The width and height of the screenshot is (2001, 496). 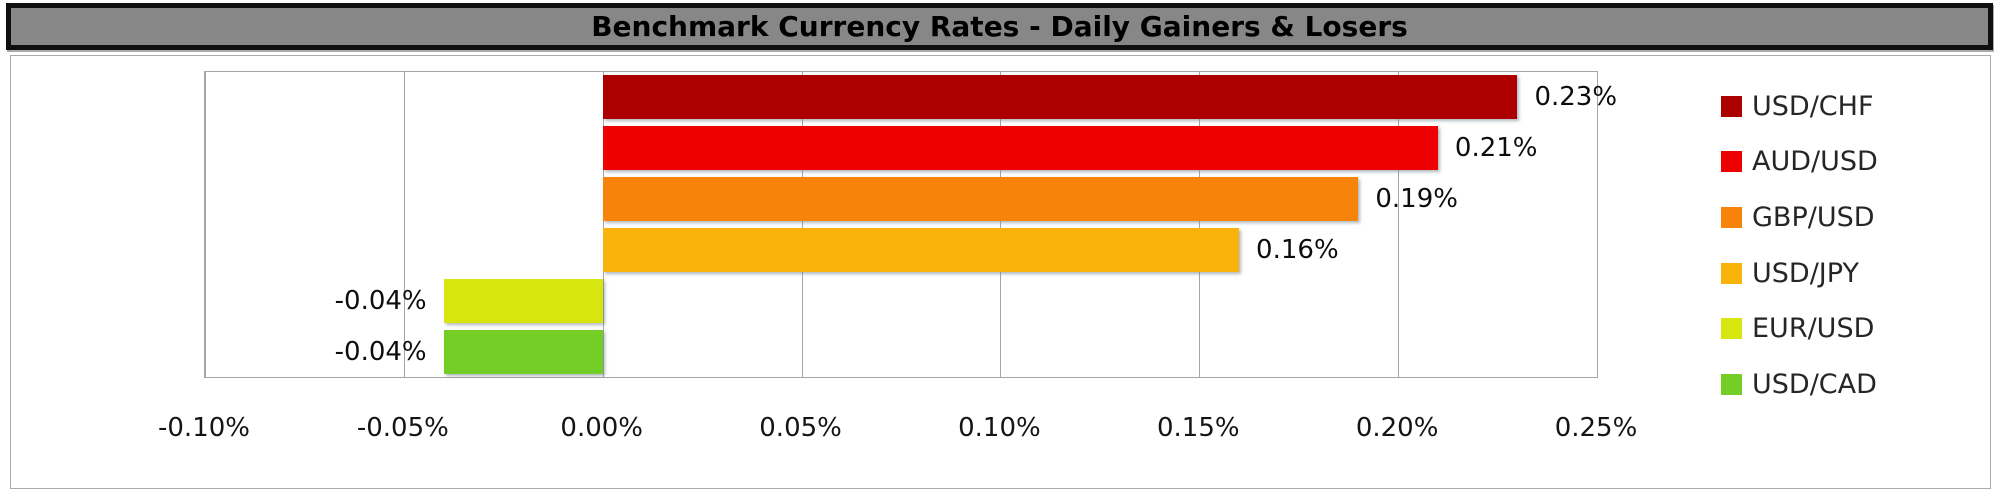 I want to click on x-axis-tick-label: 0.20%, so click(x=1397, y=428).